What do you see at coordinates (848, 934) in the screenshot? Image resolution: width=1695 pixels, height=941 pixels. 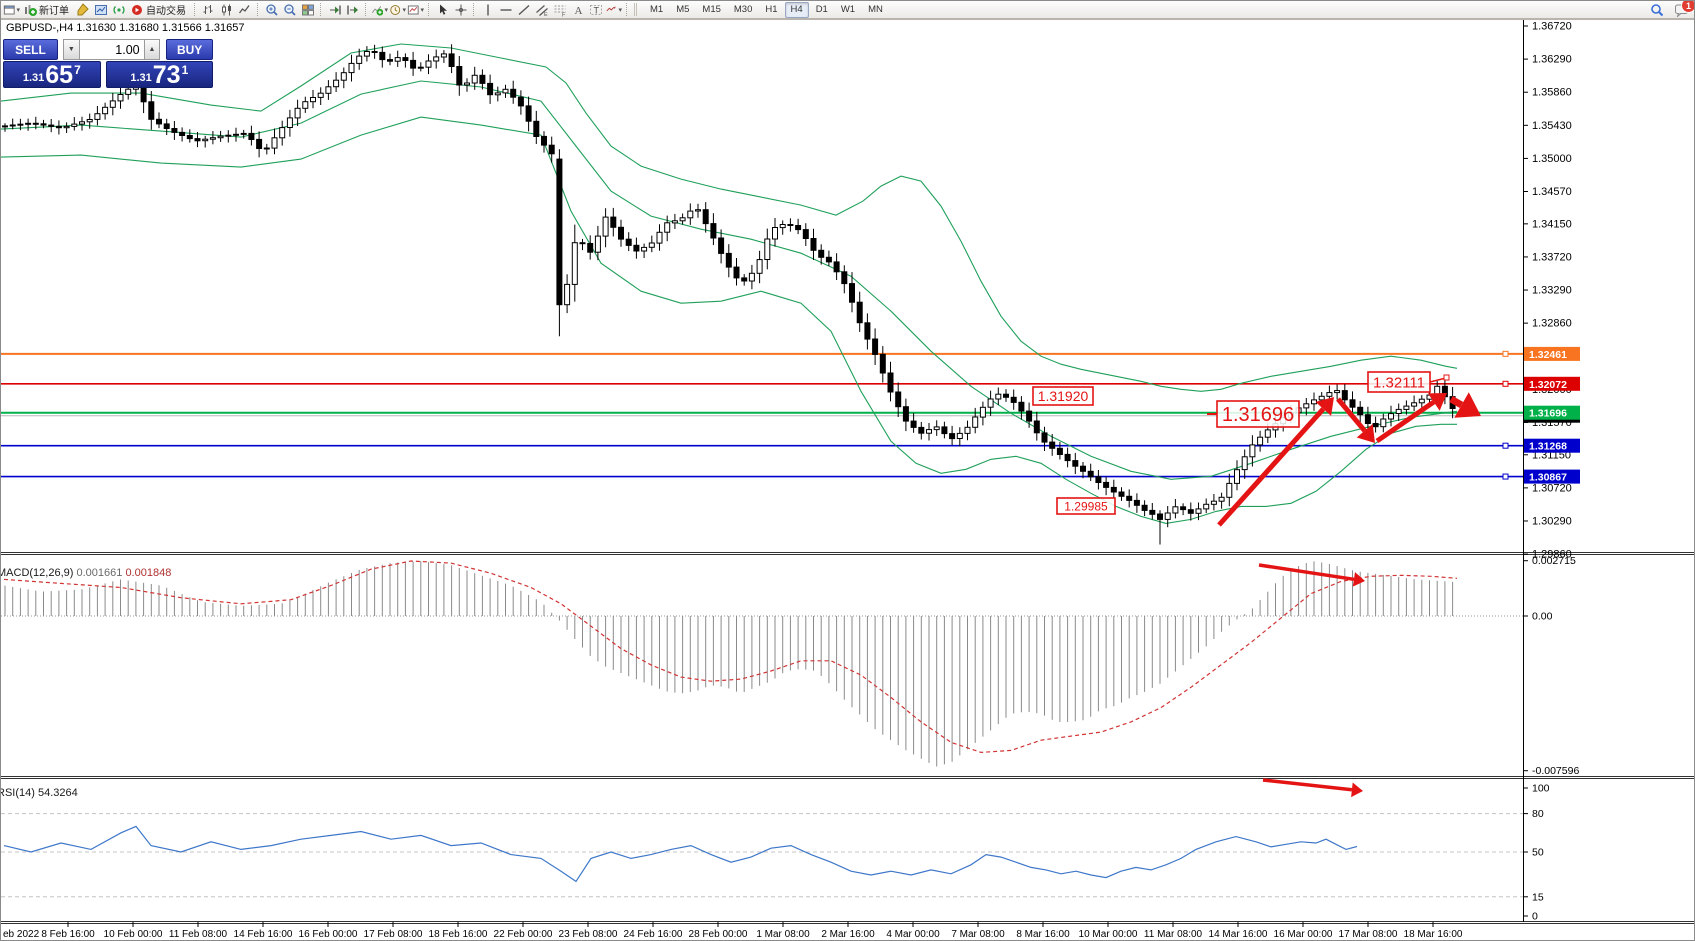 I see `date-label: 2 Mar 16:00` at bounding box center [848, 934].